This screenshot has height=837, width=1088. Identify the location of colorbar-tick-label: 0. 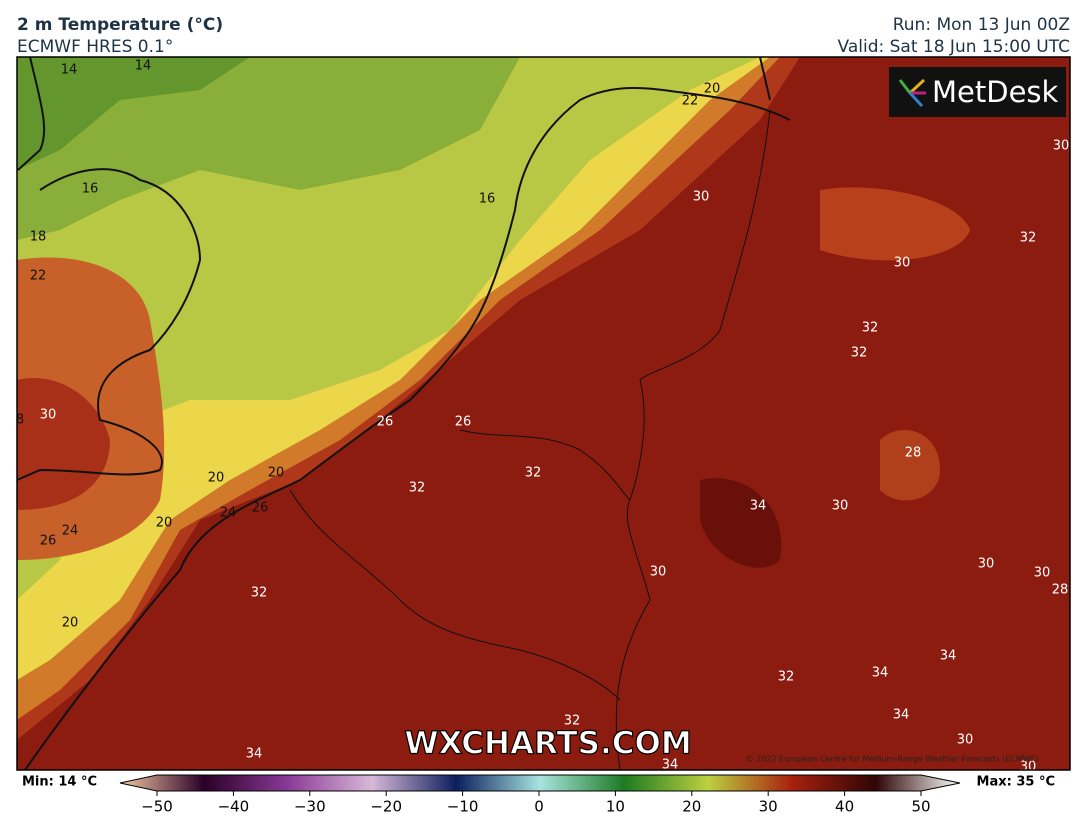
(539, 807).